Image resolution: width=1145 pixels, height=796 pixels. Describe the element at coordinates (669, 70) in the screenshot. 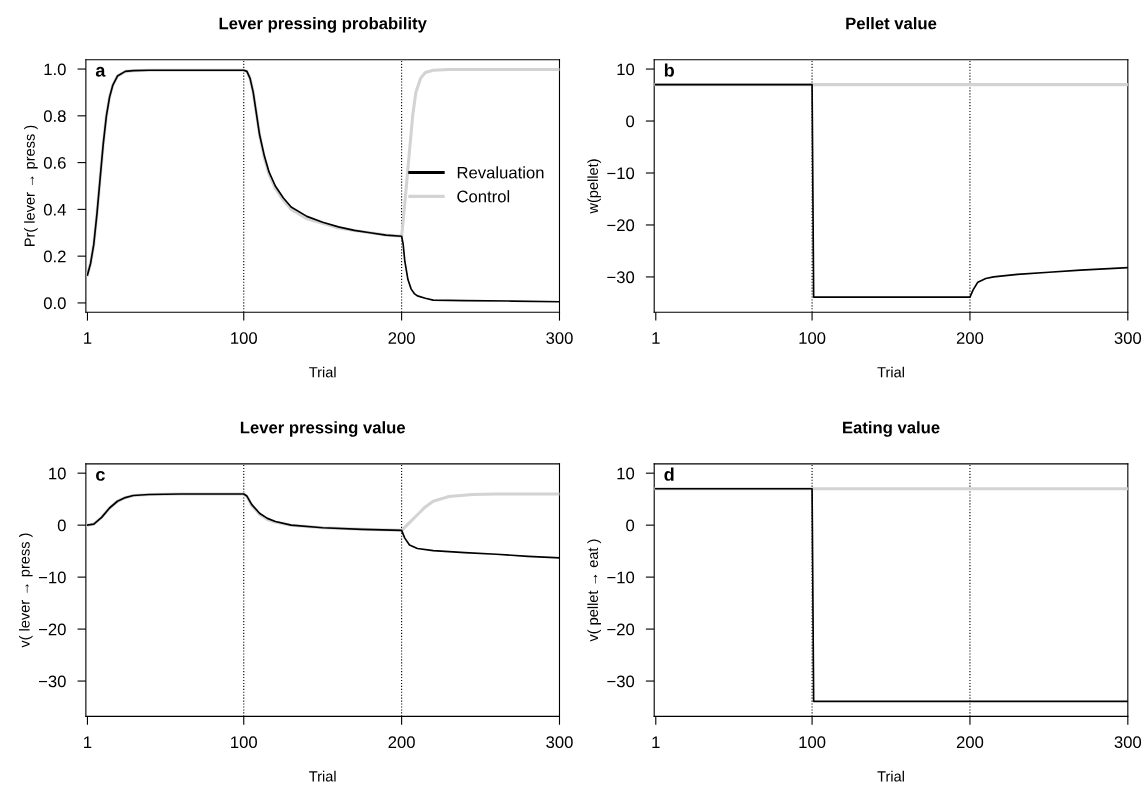

I see `annotation: b` at that location.